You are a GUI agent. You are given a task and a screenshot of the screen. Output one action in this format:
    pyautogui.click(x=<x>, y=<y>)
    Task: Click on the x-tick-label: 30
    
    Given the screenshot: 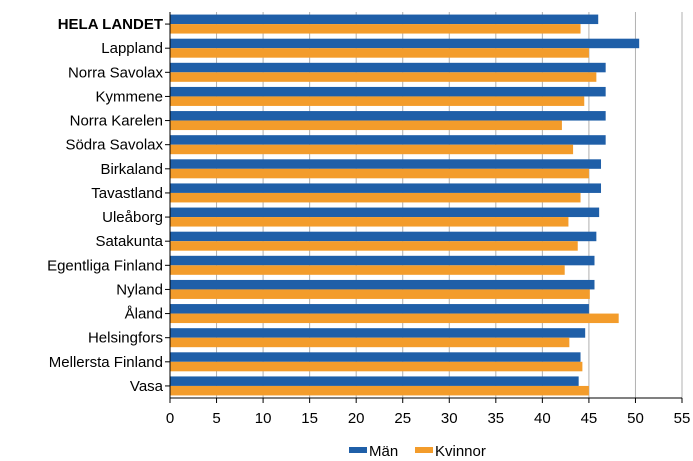 What is the action you would take?
    pyautogui.click(x=449, y=418)
    